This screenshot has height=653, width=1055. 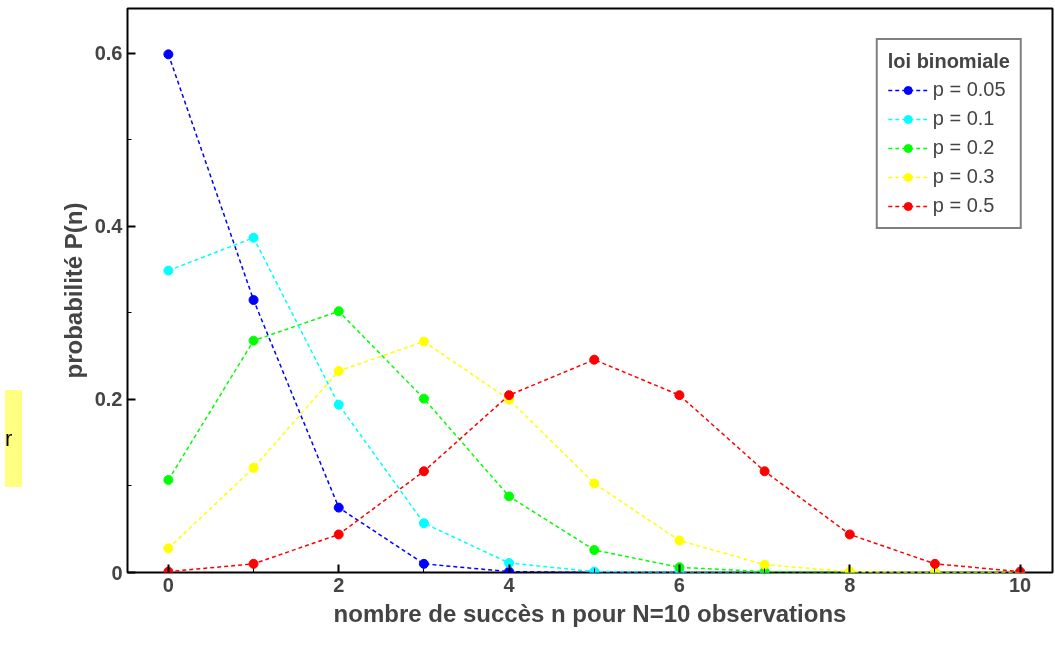 I want to click on x-tick-label: 0, so click(x=168, y=584).